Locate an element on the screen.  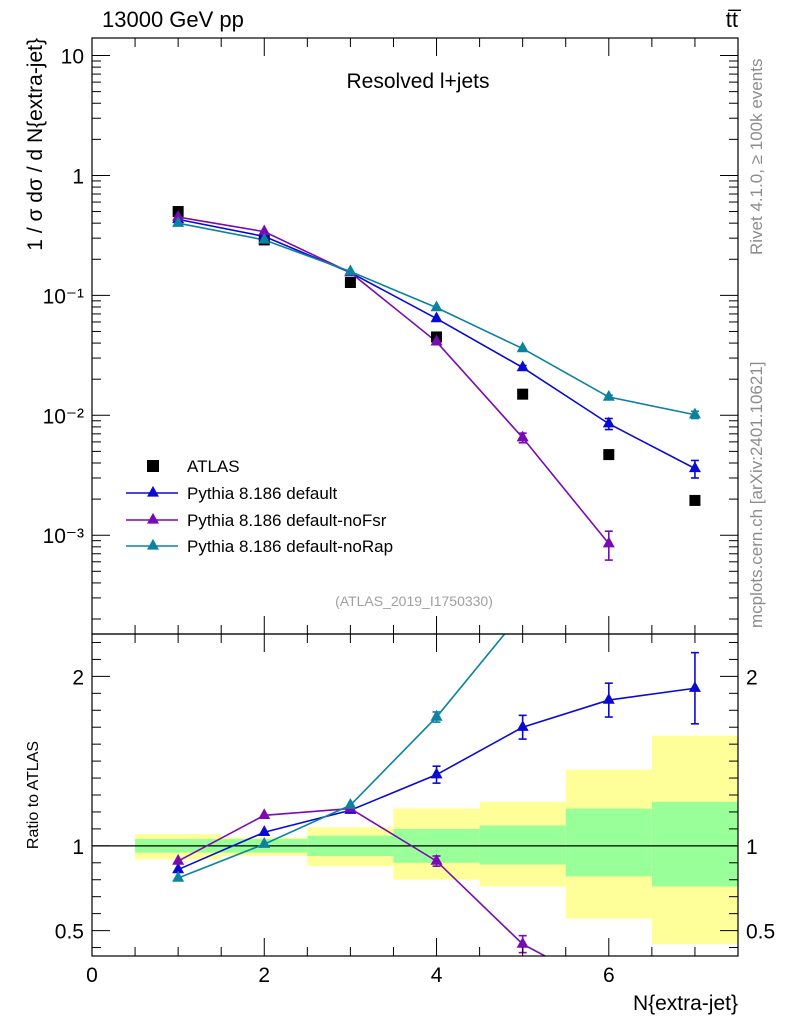
main-y-tick-labels: 10 1 10⁻¹ 10⁻² 10⁻³ is located at coordinates (63, 297).